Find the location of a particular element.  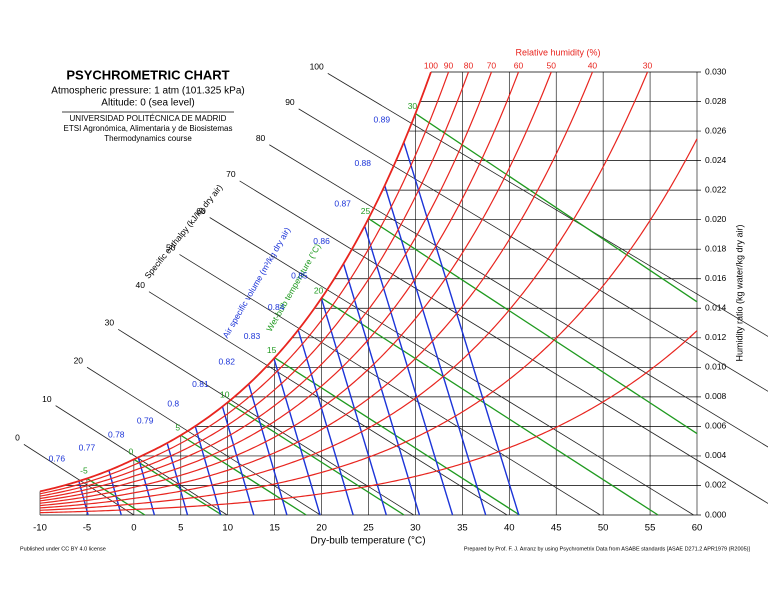

footer-left: Published under CC BY 4.0 license is located at coordinates (63, 549).